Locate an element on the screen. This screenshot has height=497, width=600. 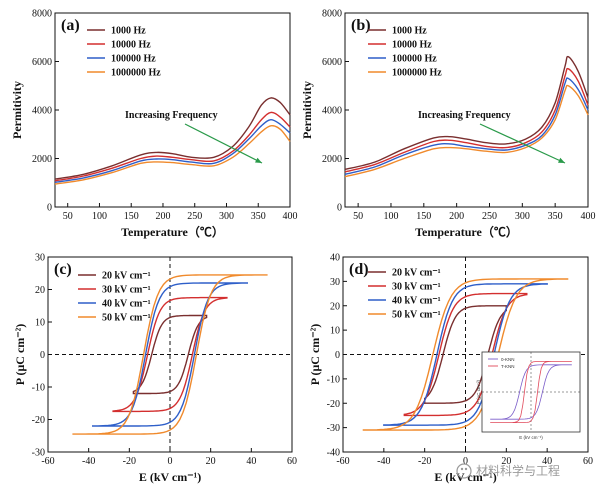
x-tick-label: -20 is located at coordinates (424, 461).